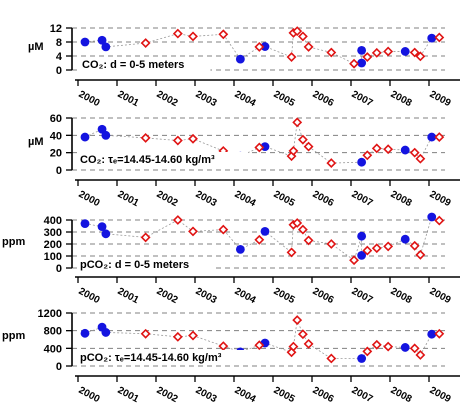 This screenshot has width=474, height=403. What do you see at coordinates (133, 65) in the screenshot?
I see `panel-annotation: CO₂: d = 0-5 meters` at bounding box center [133, 65].